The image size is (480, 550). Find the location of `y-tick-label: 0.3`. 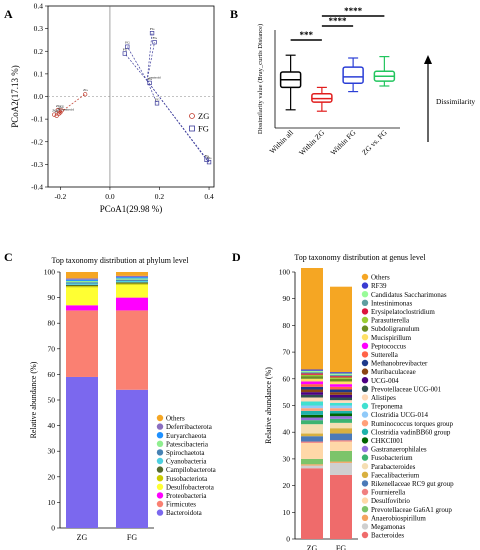

y-tick-label: 0.3 is located at coordinates (39, 28).